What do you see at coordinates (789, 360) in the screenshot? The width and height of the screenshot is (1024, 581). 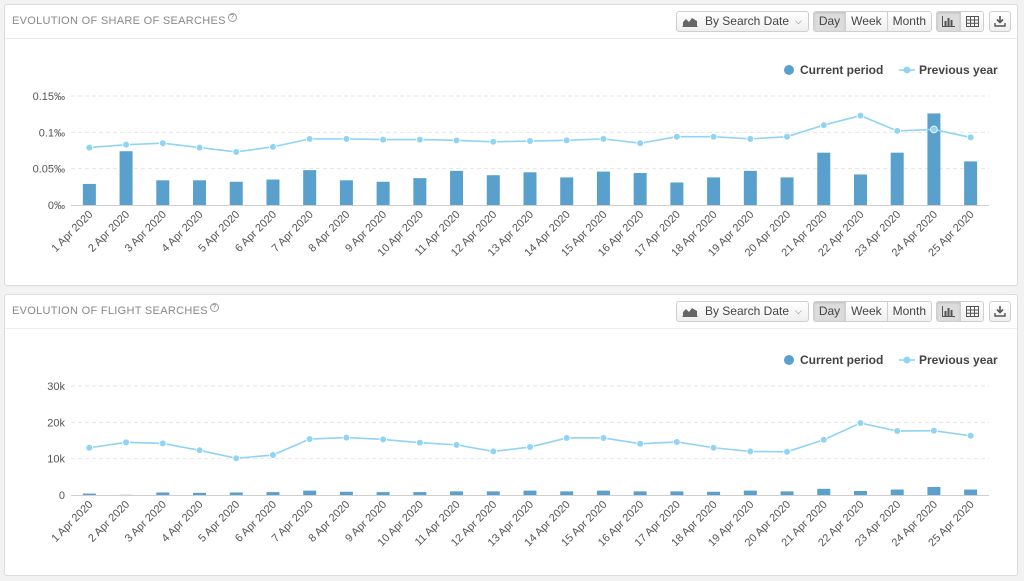 I see `legend-current-period-marker` at bounding box center [789, 360].